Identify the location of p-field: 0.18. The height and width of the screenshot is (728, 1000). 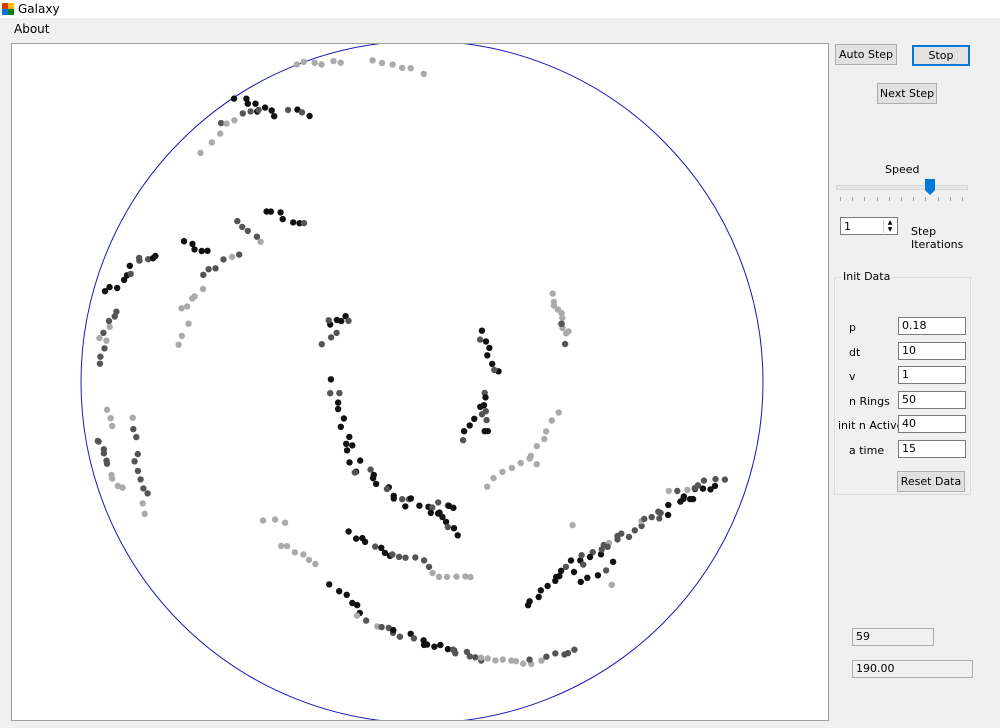
(932, 326).